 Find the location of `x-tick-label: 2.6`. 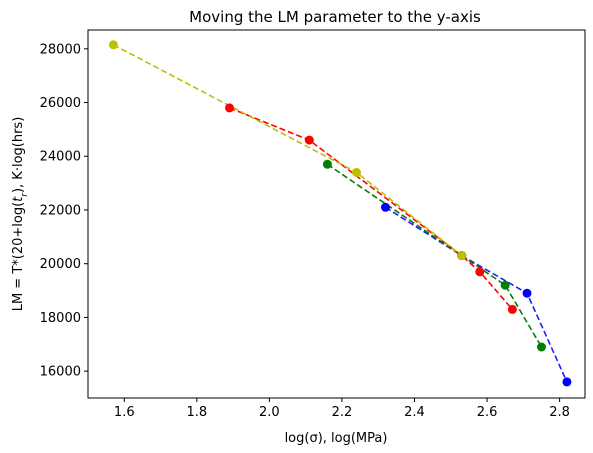

x-tick-label: 2.6 is located at coordinates (487, 412).